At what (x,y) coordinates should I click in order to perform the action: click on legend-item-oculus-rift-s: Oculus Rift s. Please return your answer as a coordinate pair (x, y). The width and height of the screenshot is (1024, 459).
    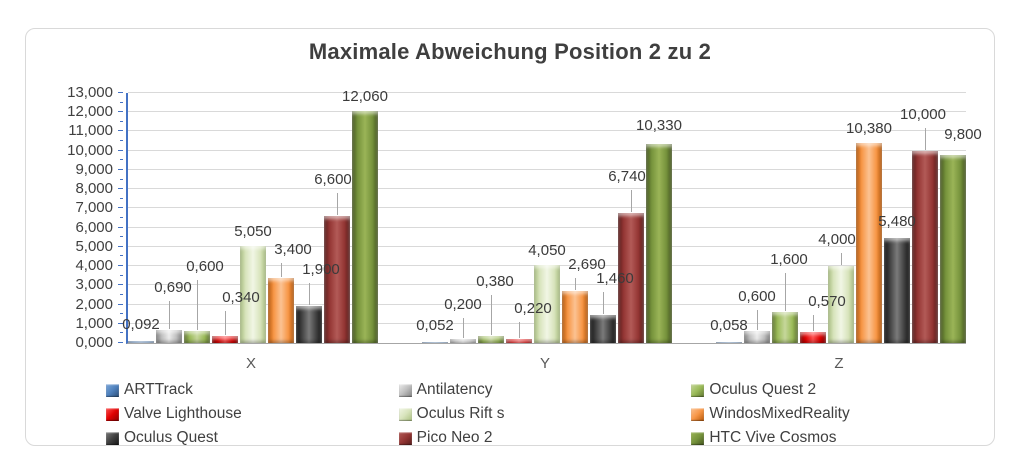
    Looking at the image, I should click on (545, 414).